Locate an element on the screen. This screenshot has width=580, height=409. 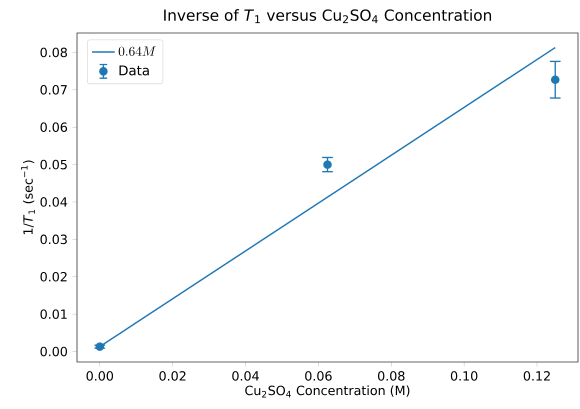
y-tick-label: 0.01 is located at coordinates (53, 314).